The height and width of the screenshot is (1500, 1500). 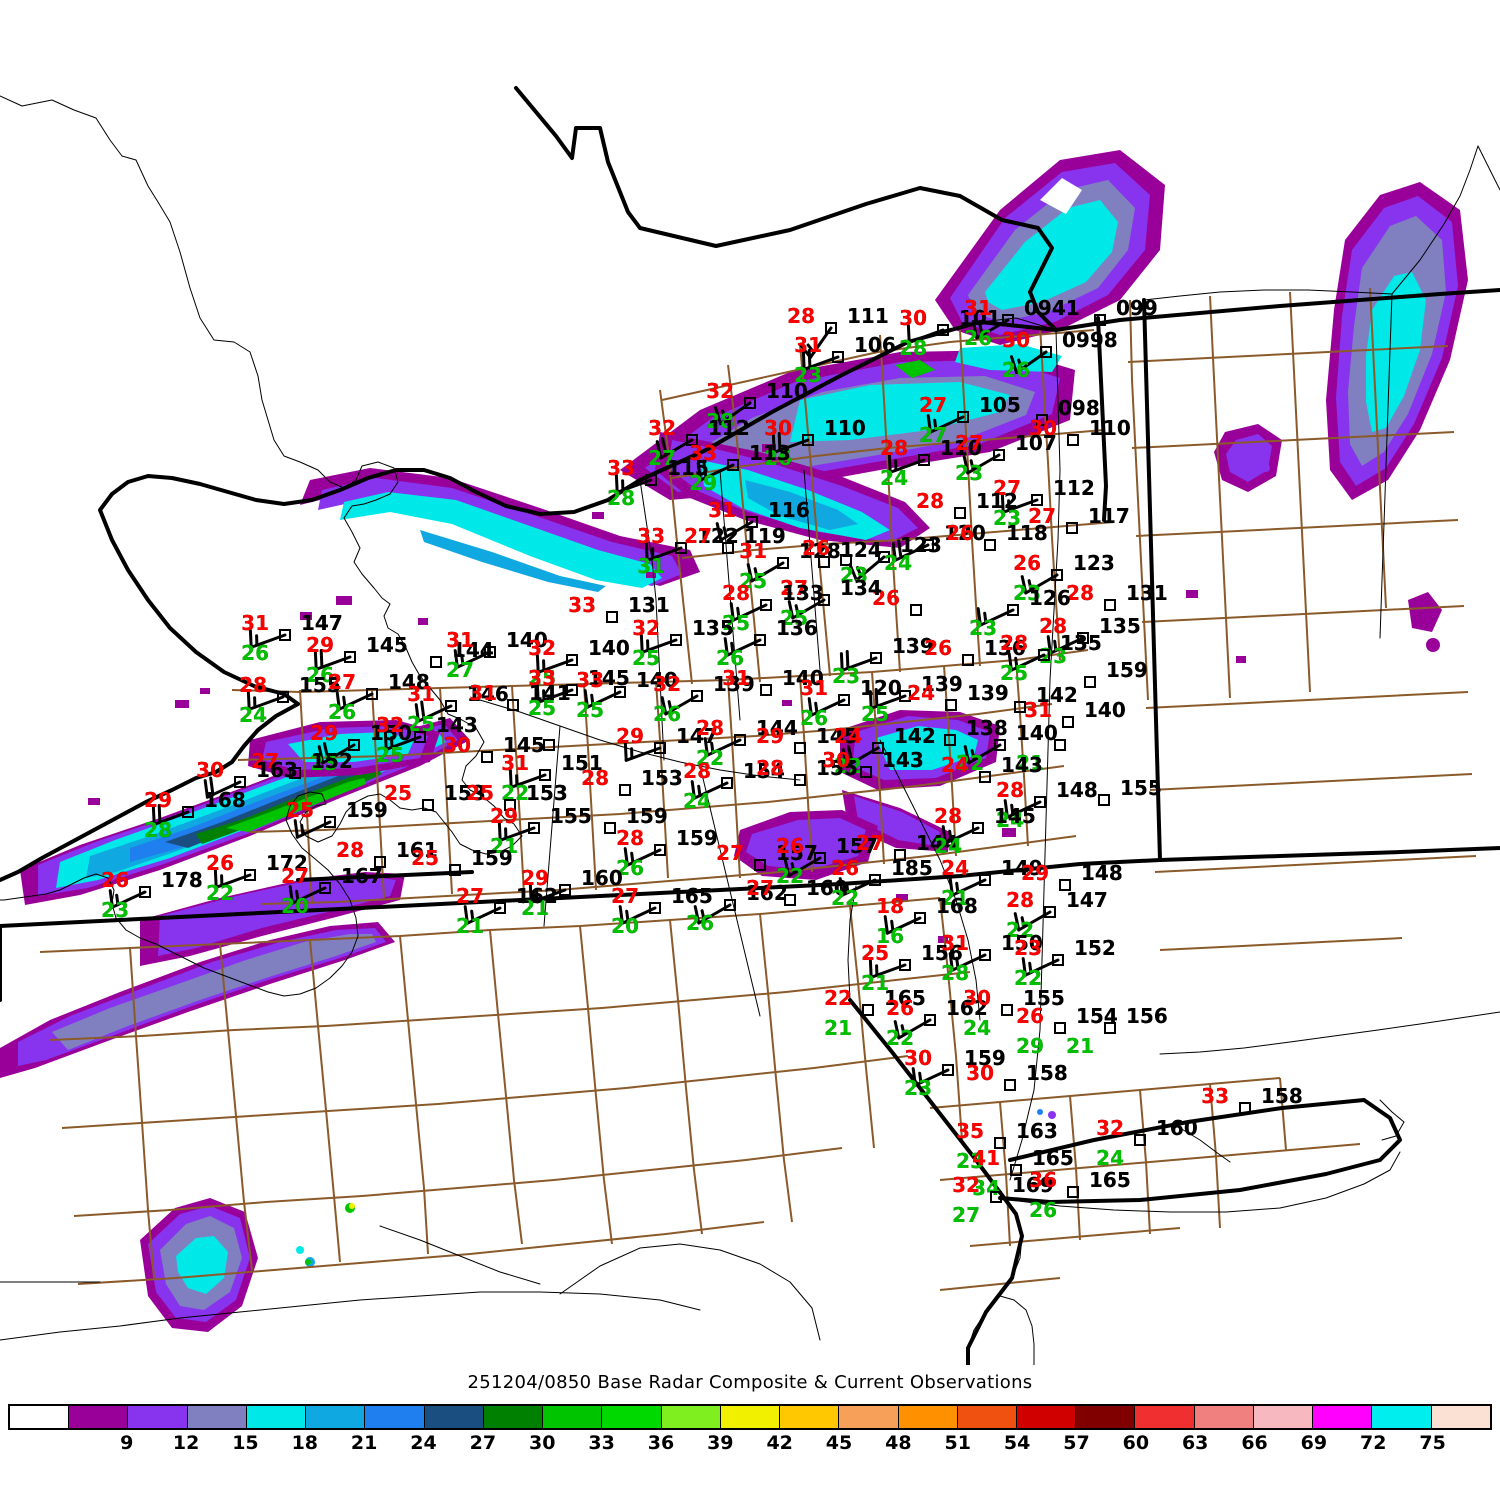 I want to click on station-pressure: 153, so click(x=662, y=778).